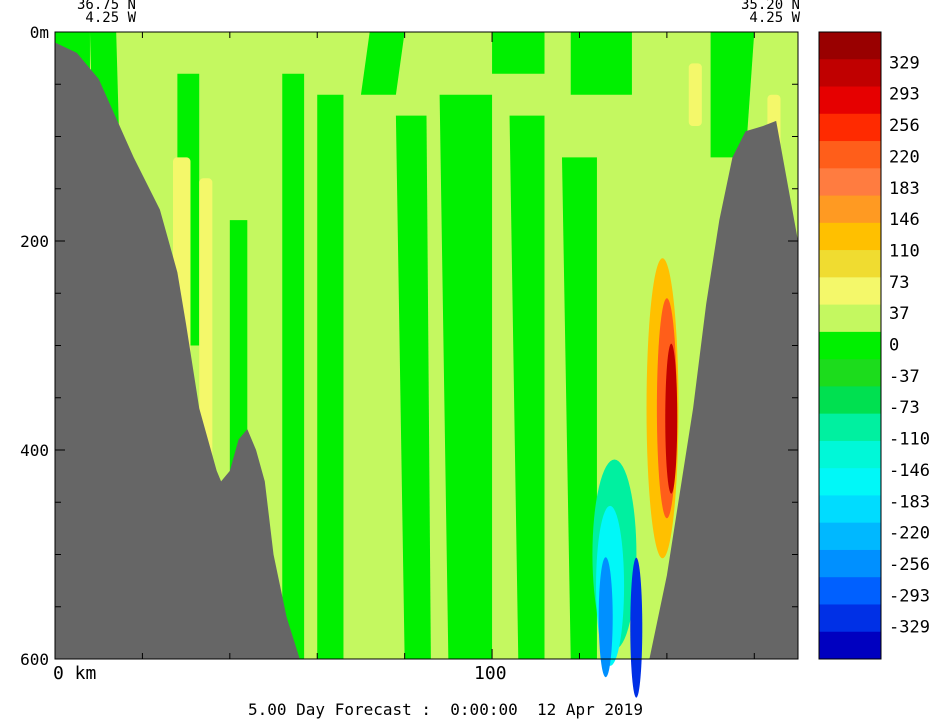 Image resolution: width=943 pixels, height=721 pixels. Describe the element at coordinates (34, 241) in the screenshot. I see `y-tick-label: 200` at that location.